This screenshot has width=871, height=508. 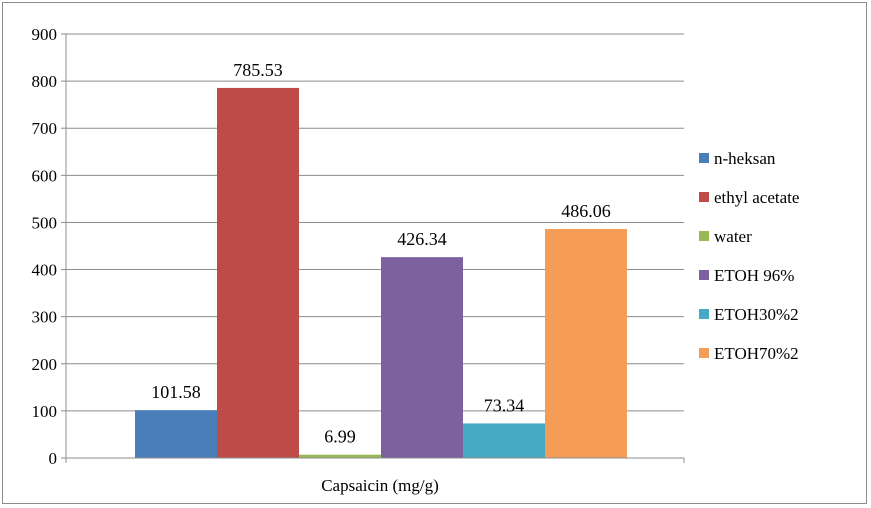 I want to click on legend-label: ETOH30%2, so click(x=756, y=314).